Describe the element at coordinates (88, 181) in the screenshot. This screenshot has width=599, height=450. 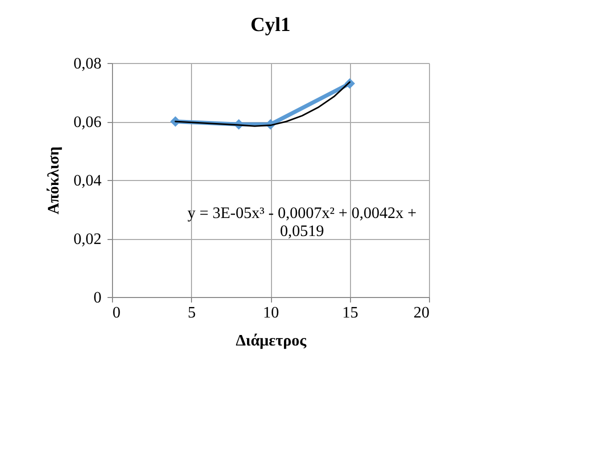
I see `y-tick-label: 0,04` at that location.